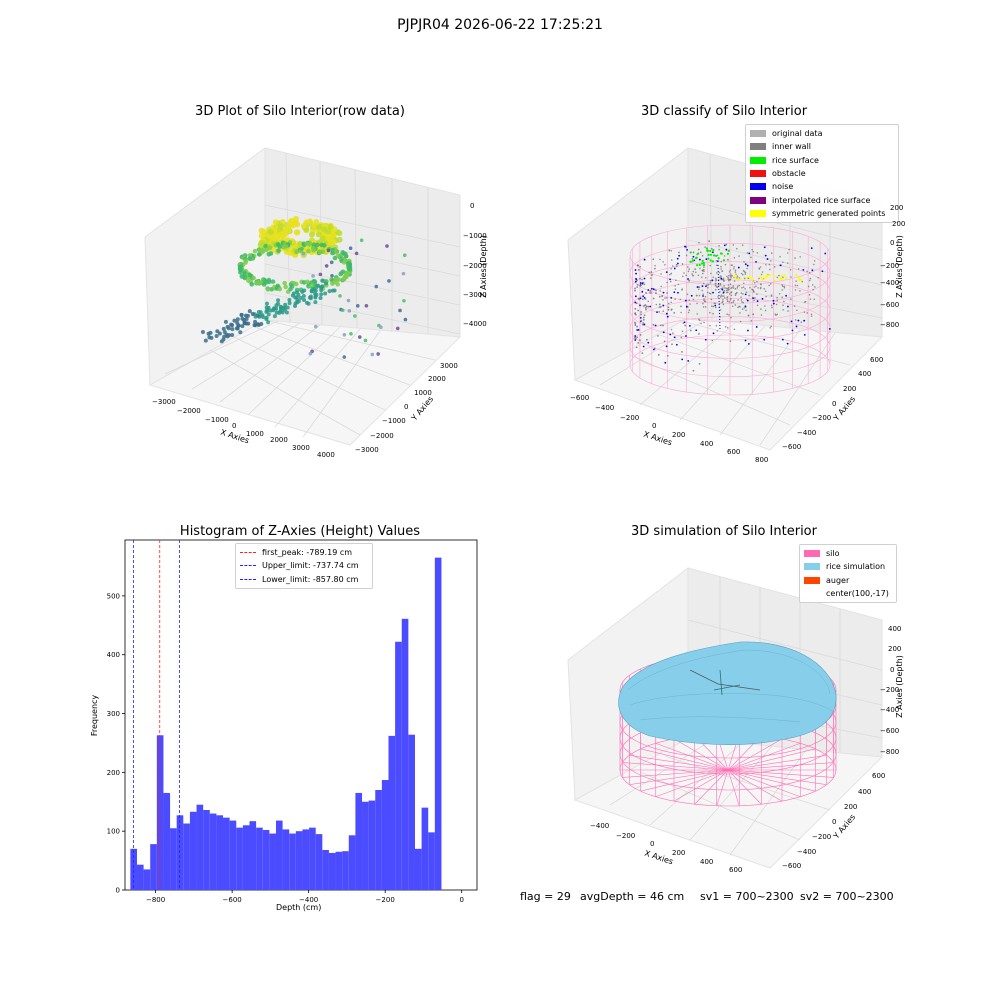 Image resolution: width=1000 pixels, height=1000 pixels. What do you see at coordinates (822, 837) in the screenshot?
I see `p4-ytick: −200` at bounding box center [822, 837].